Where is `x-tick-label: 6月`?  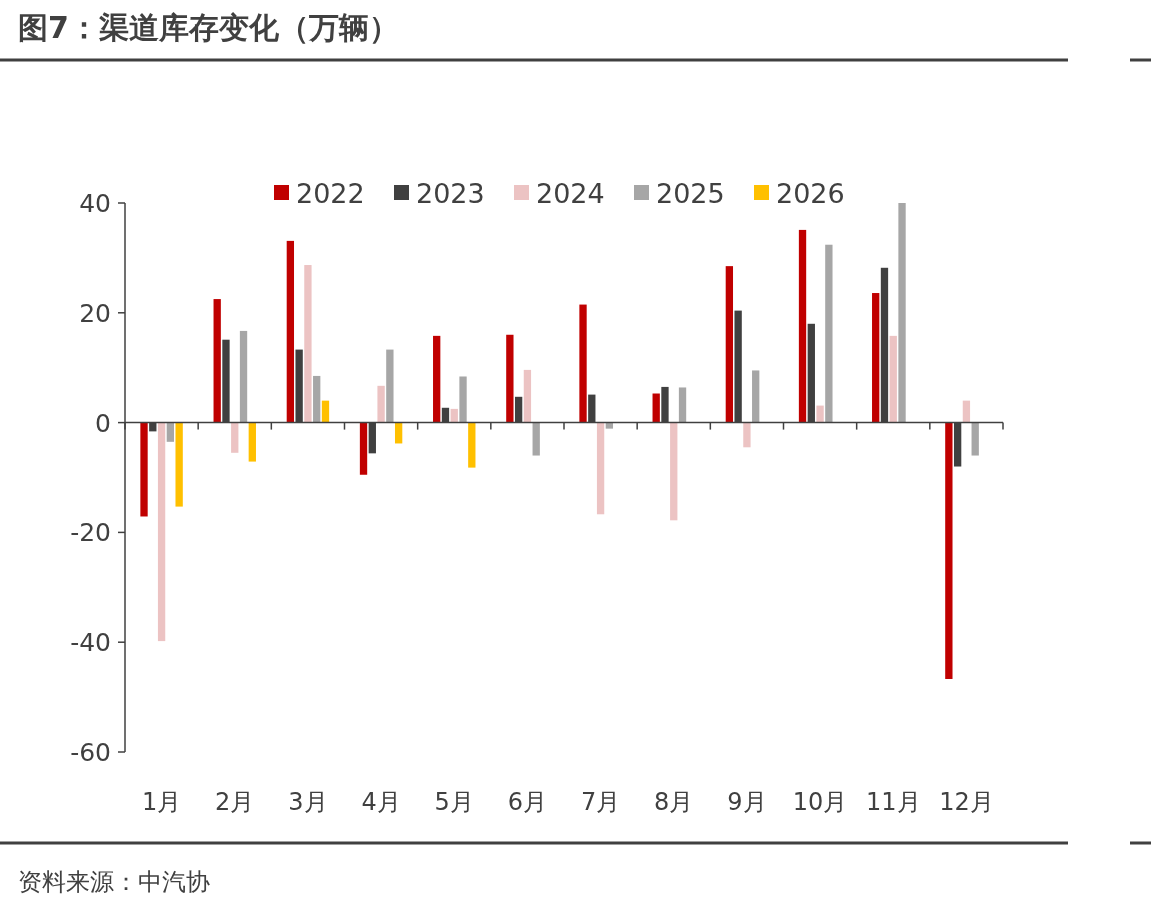
x-tick-label: 6月 is located at coordinates (527, 802).